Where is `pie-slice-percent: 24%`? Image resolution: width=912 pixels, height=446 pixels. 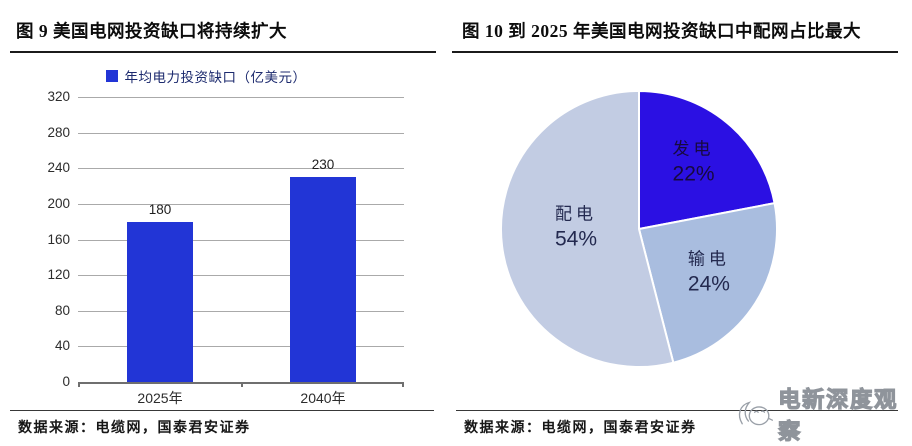
pie-slice-percent: 24% is located at coordinates (708, 284).